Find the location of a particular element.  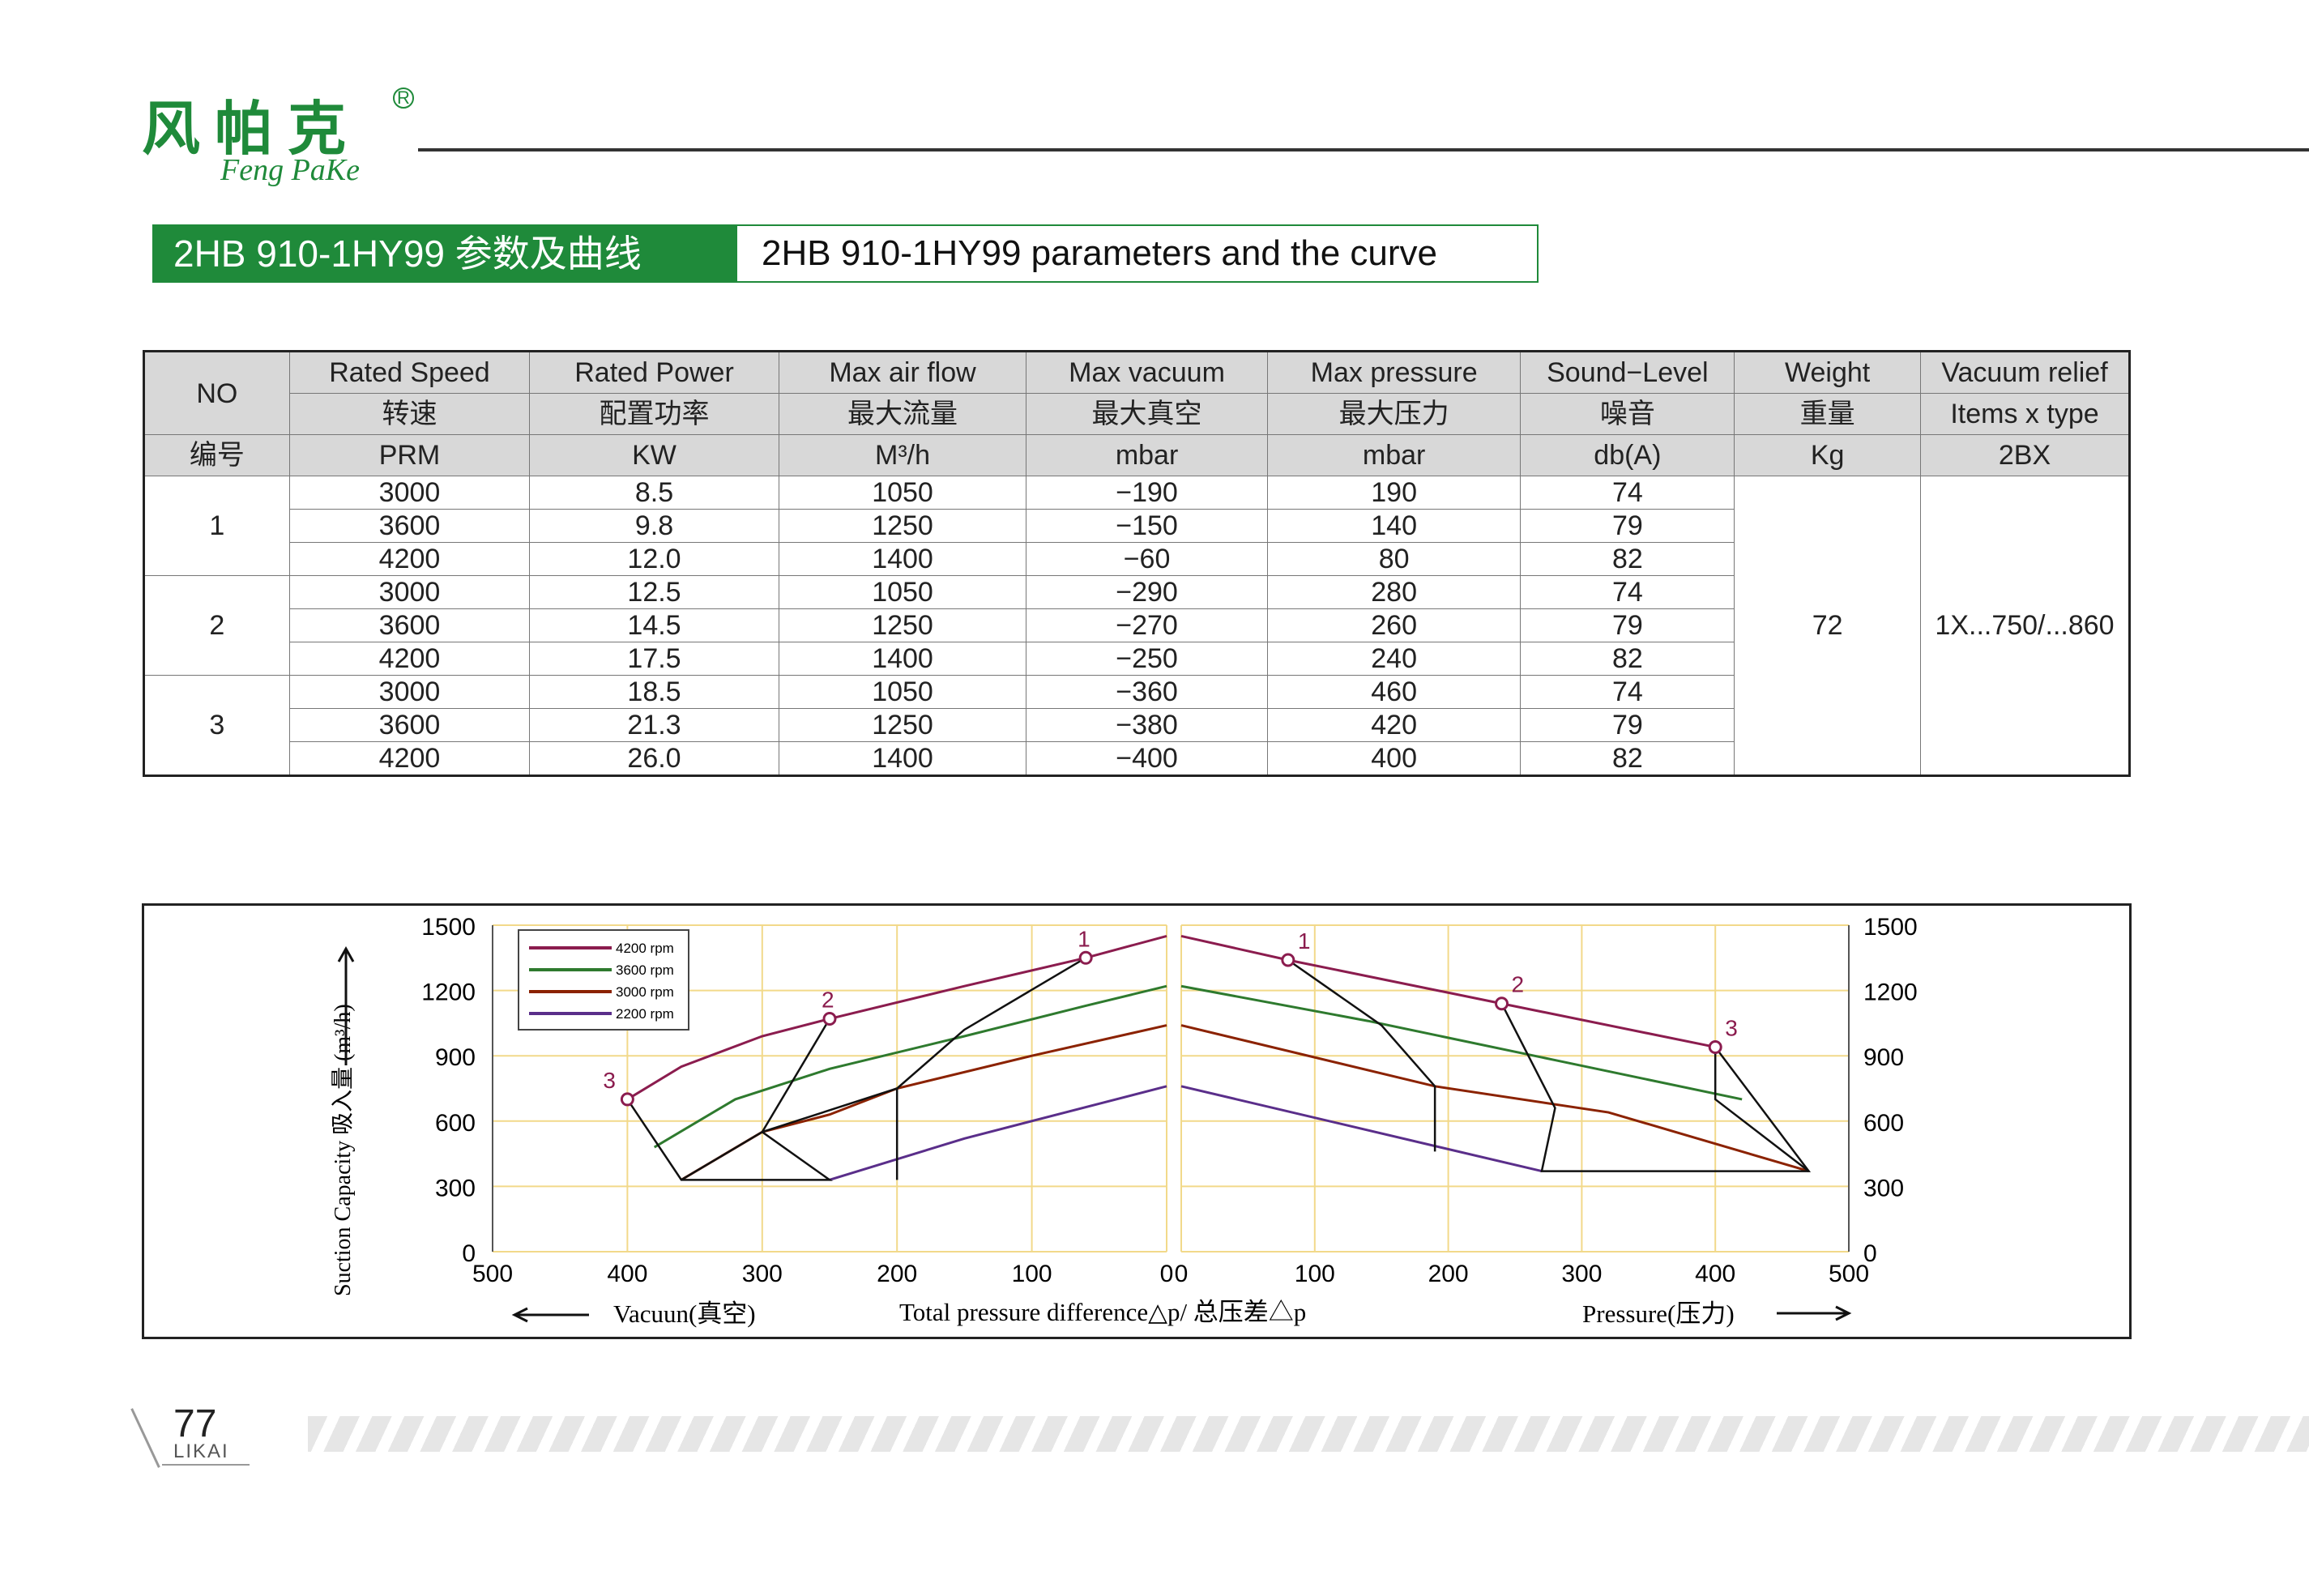

table-row: 3600 14.5 1250 −270 260 79 is located at coordinates (1137, 625).